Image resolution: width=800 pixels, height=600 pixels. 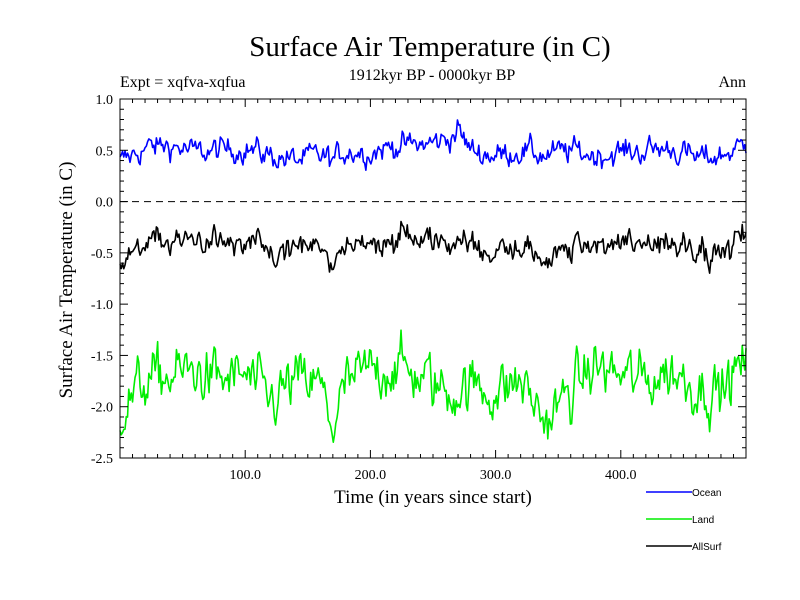 I want to click on x-tick-label: 300.0, so click(x=496, y=475).